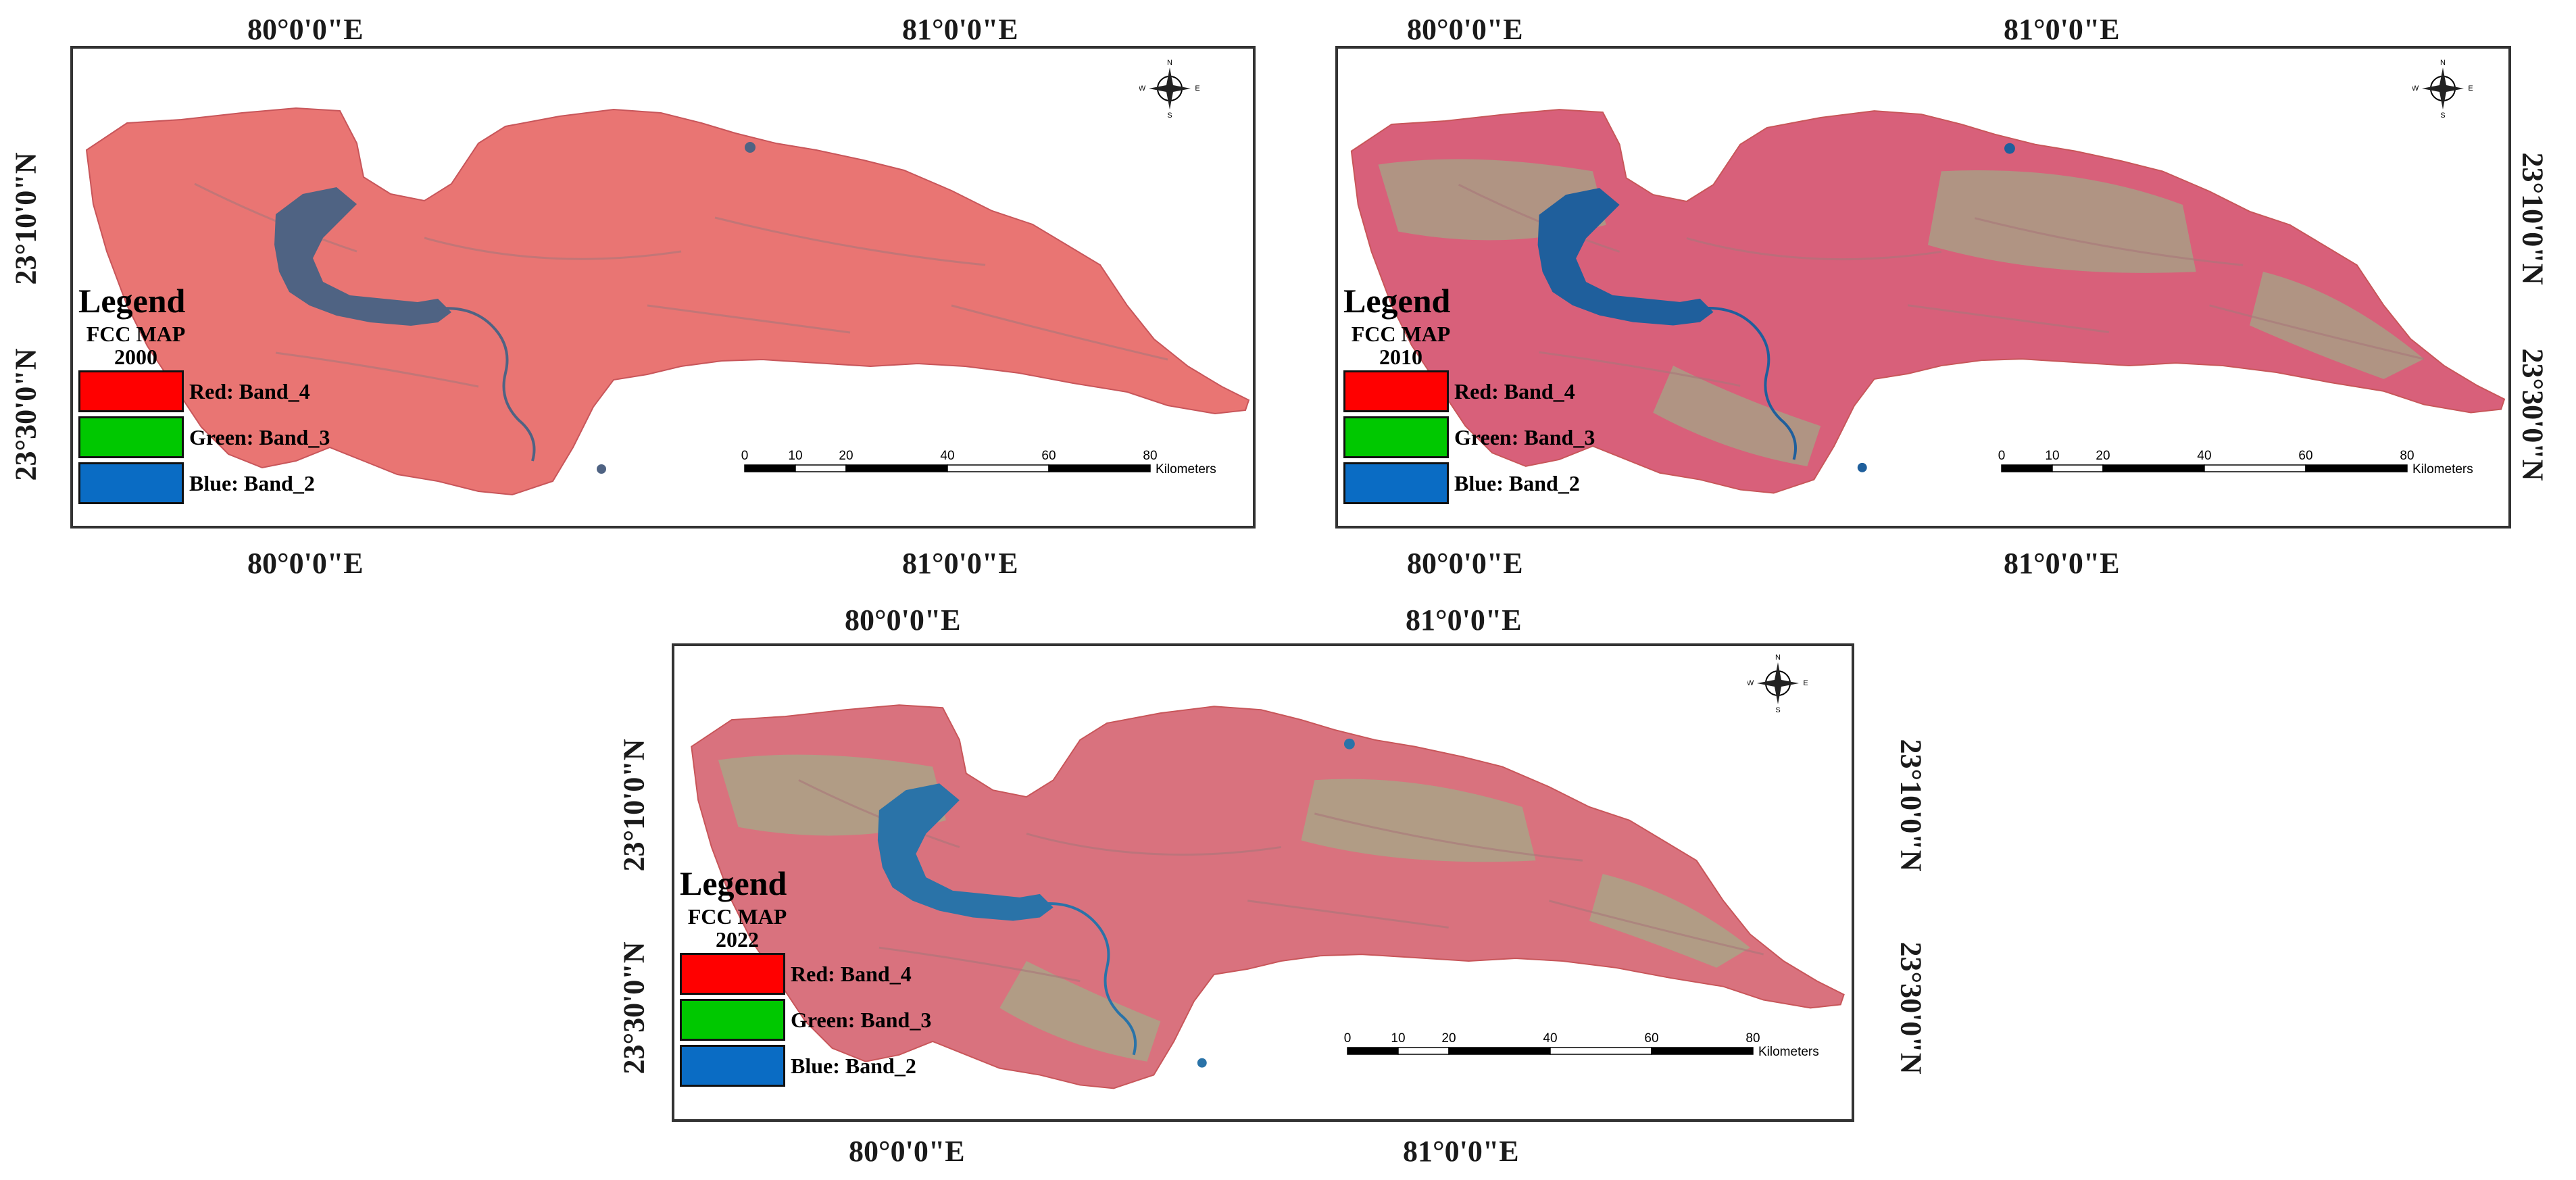 The height and width of the screenshot is (1180, 2576). What do you see at coordinates (1806, 683) in the screenshot?
I see `compass-label-e: E` at bounding box center [1806, 683].